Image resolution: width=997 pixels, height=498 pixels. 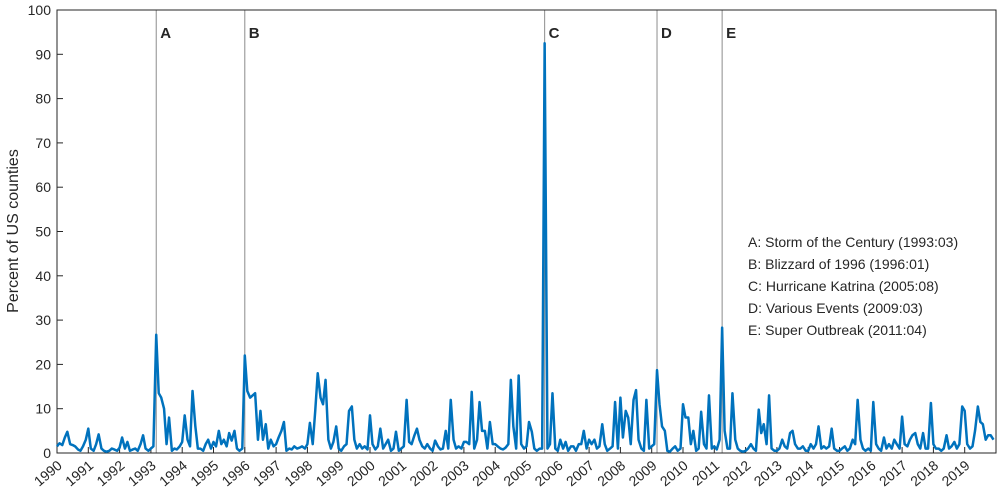 What do you see at coordinates (580, 473) in the screenshot?
I see `x-tick-label: 2007` at bounding box center [580, 473].